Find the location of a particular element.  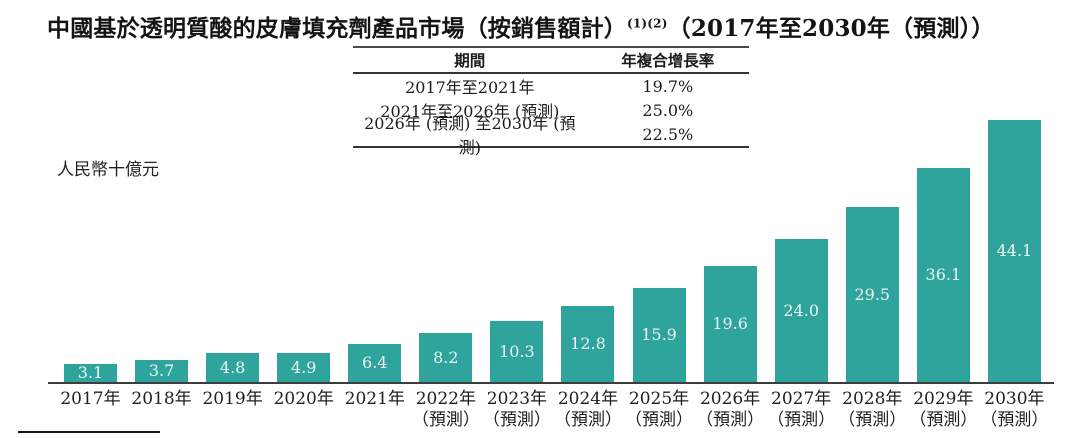

bar-2026年: 19.6 is located at coordinates (730, 324).